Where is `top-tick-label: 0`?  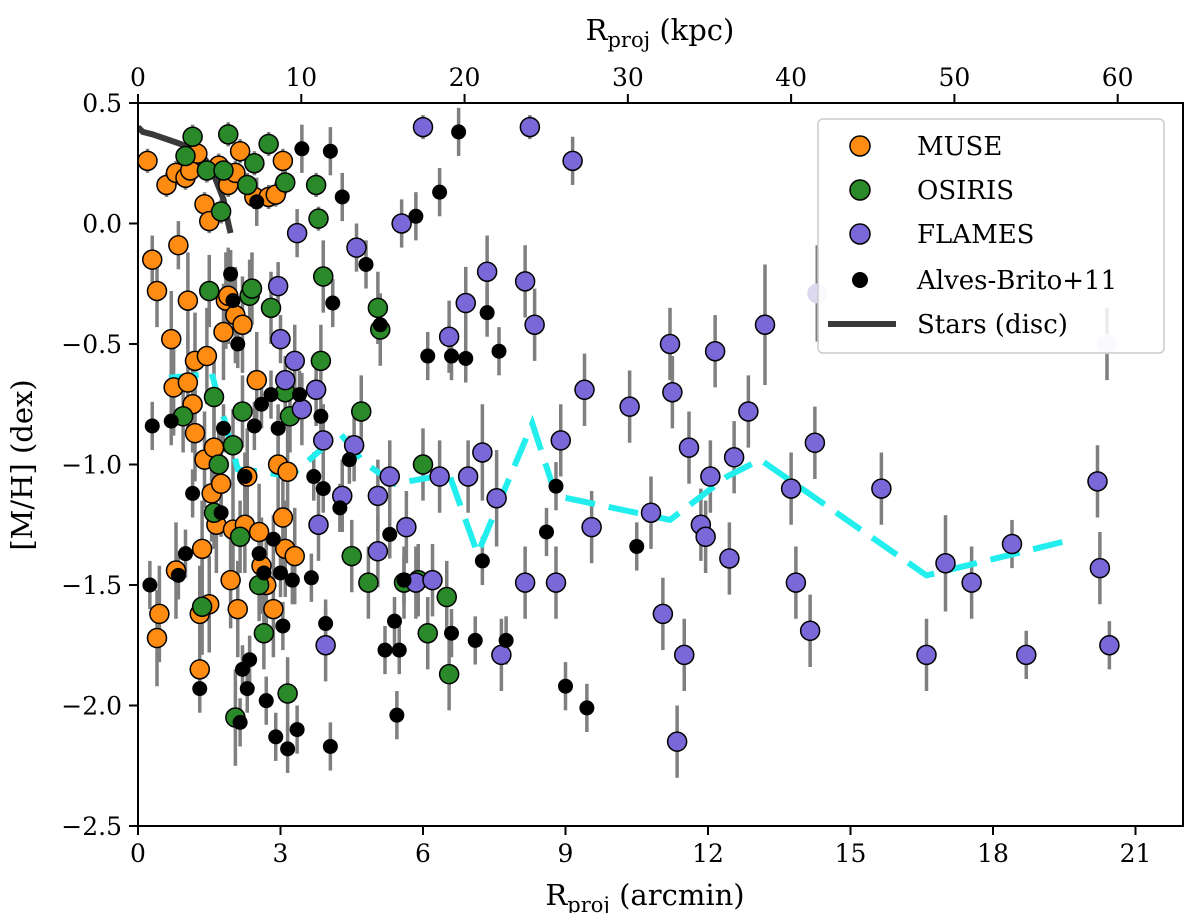
top-tick-label: 0 is located at coordinates (138, 77).